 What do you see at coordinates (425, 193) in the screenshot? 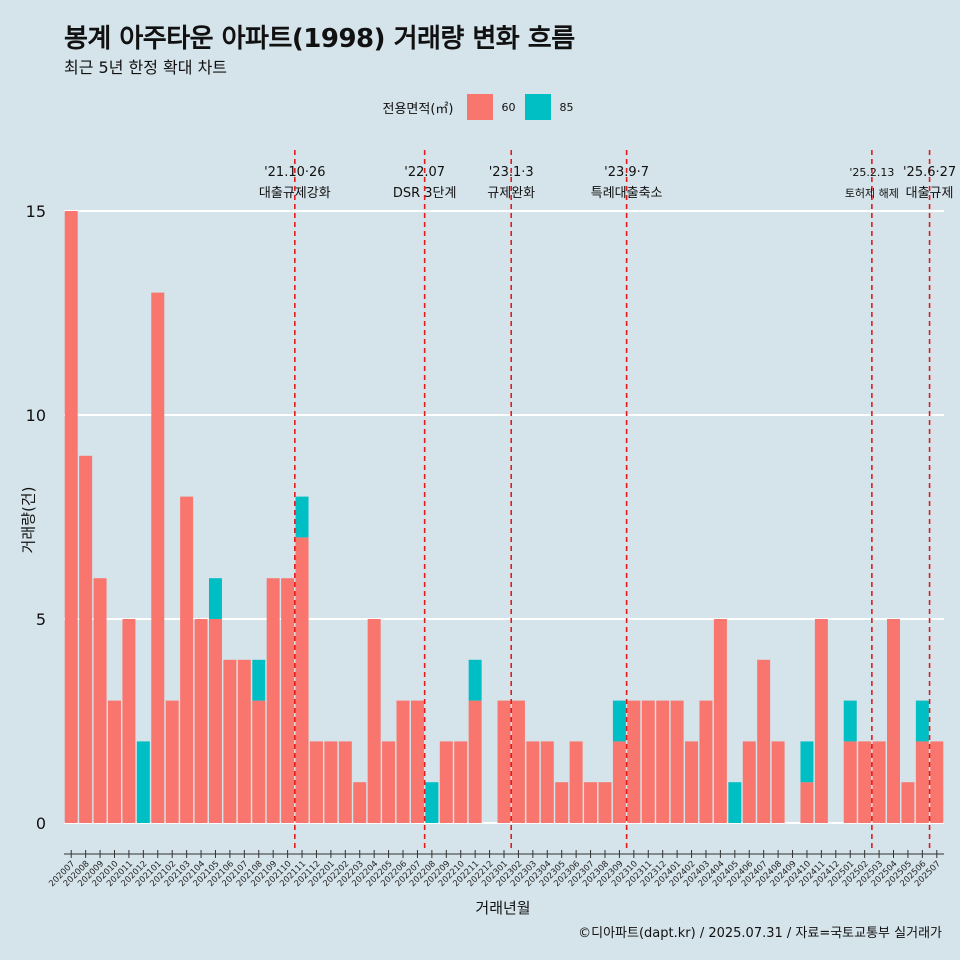
I see `event-label-202207: DSR 3단계` at bounding box center [425, 193].